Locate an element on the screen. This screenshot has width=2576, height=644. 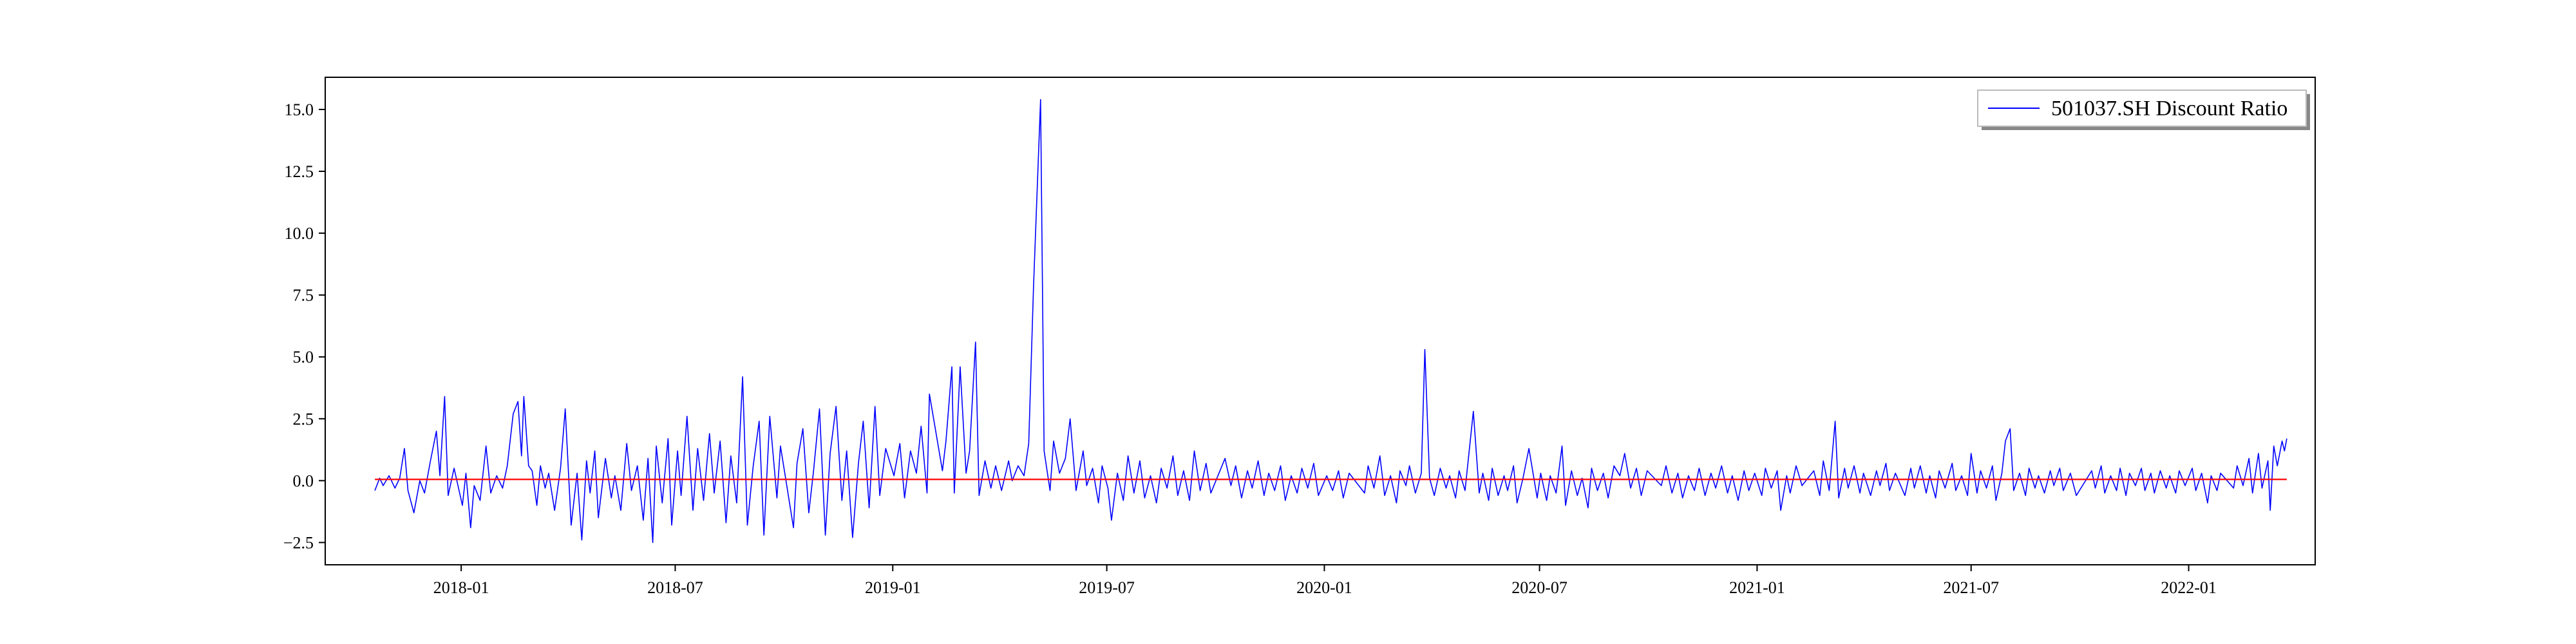
y-tick-label: 15.0 is located at coordinates (299, 109).